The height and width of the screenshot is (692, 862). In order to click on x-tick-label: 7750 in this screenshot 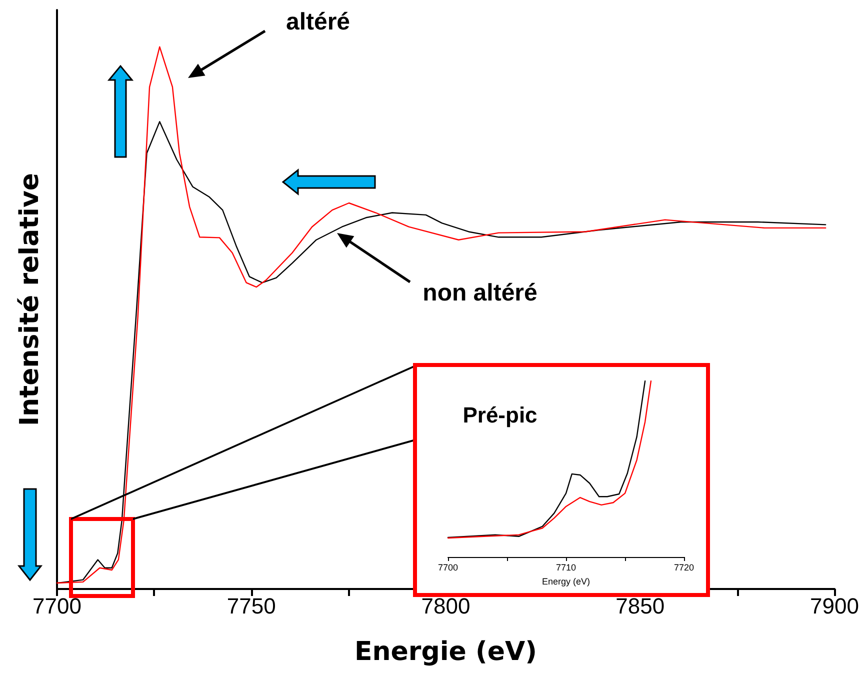, I will do `click(251, 606)`.